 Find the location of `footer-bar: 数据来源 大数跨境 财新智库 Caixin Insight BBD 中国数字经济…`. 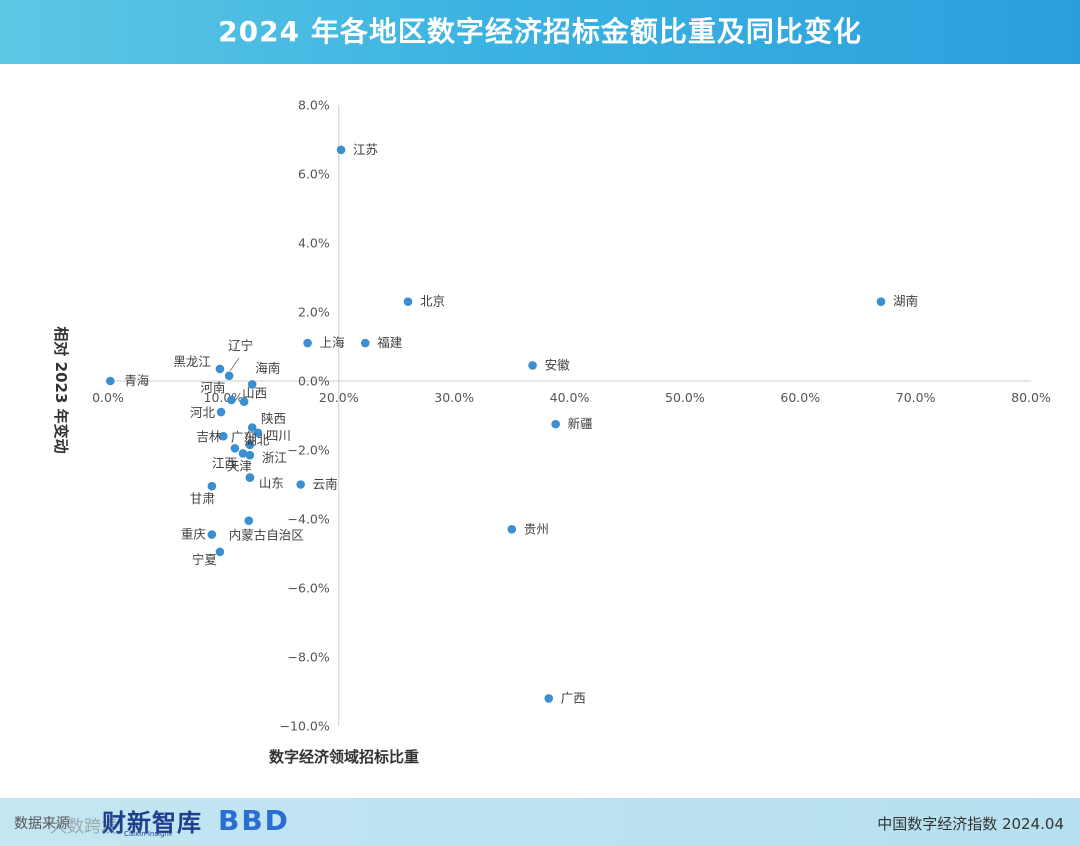

footer-bar: 数据来源 大数跨境 财新智库 Caixin Insight BBD 中国数字经济… is located at coordinates (540, 822).